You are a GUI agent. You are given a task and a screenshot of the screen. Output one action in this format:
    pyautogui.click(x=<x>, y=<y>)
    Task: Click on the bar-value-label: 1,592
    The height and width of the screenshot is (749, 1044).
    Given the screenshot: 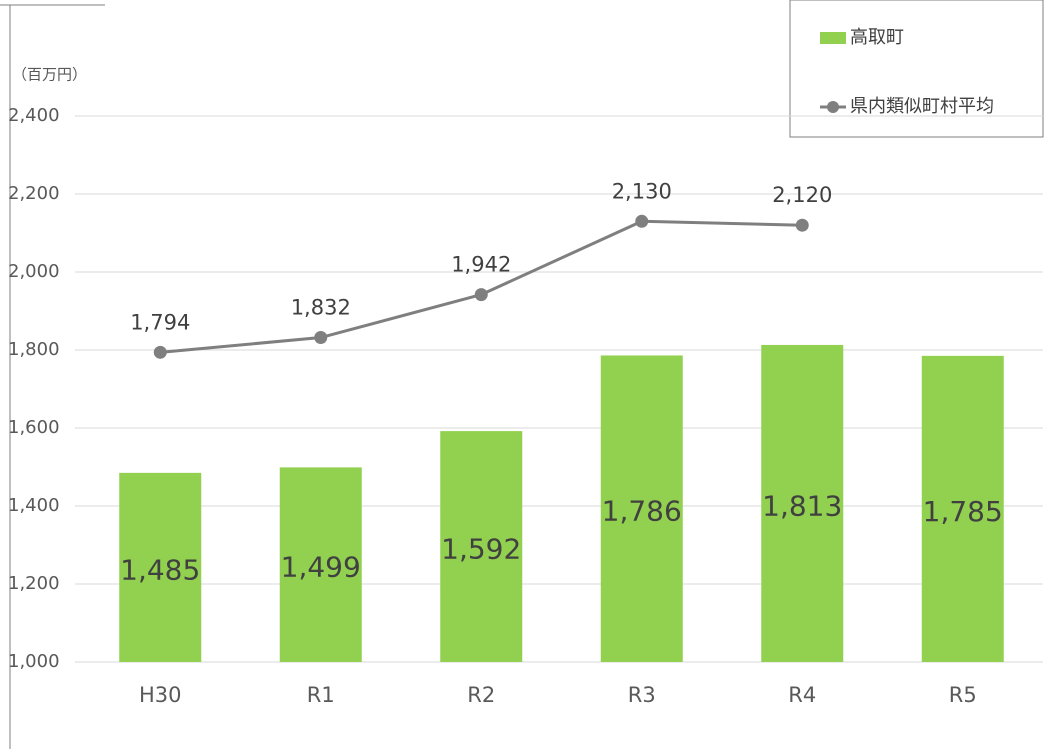 What is the action you would take?
    pyautogui.click(x=481, y=549)
    